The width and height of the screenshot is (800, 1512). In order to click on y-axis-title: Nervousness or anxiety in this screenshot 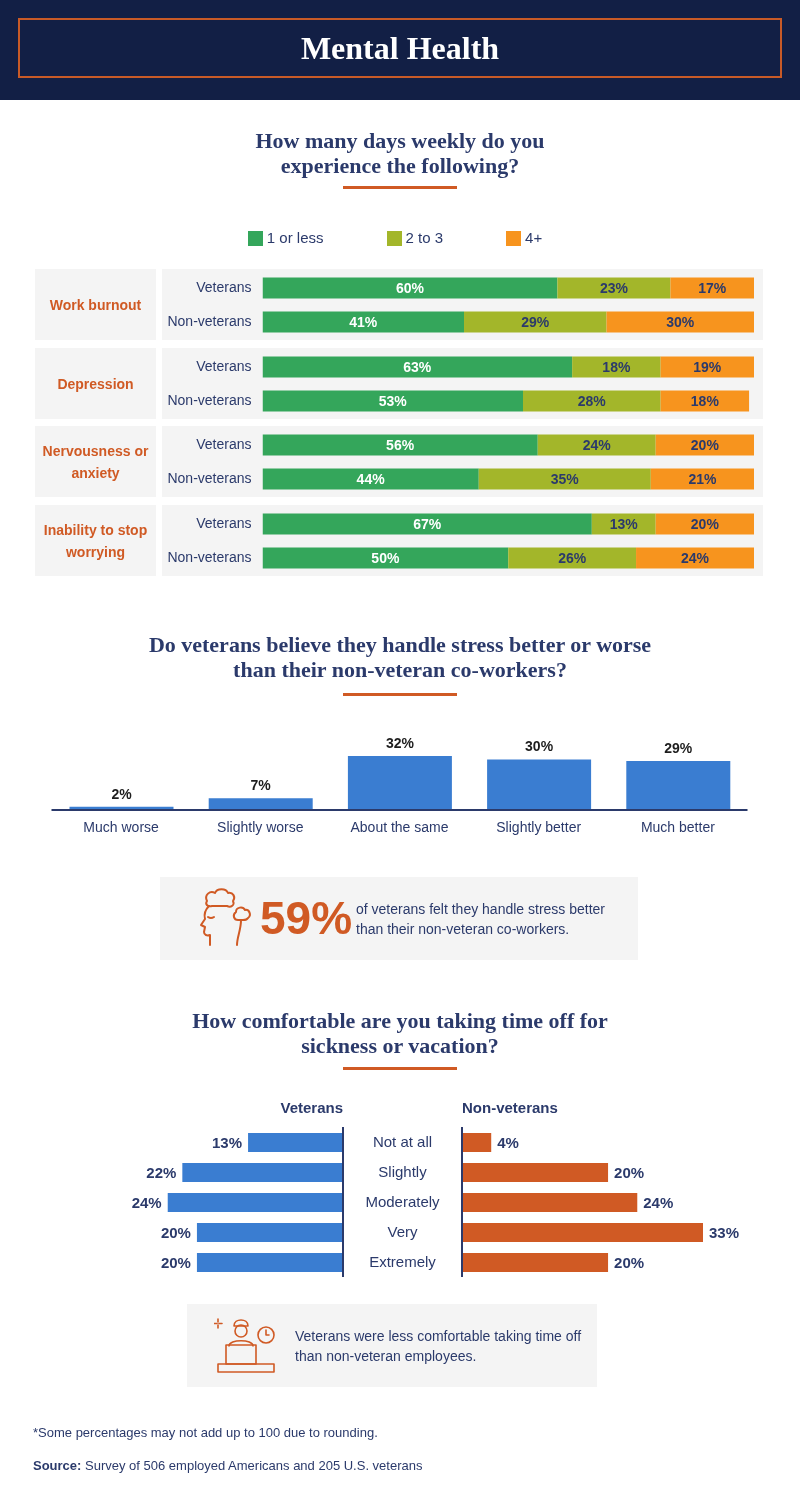, I will do `click(95, 462)`.